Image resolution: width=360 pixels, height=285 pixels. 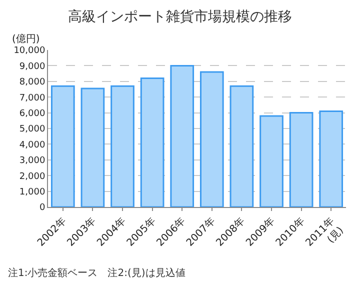 What do you see at coordinates (32, 192) in the screenshot?
I see `y-tick-label: 1,000` at bounding box center [32, 192].